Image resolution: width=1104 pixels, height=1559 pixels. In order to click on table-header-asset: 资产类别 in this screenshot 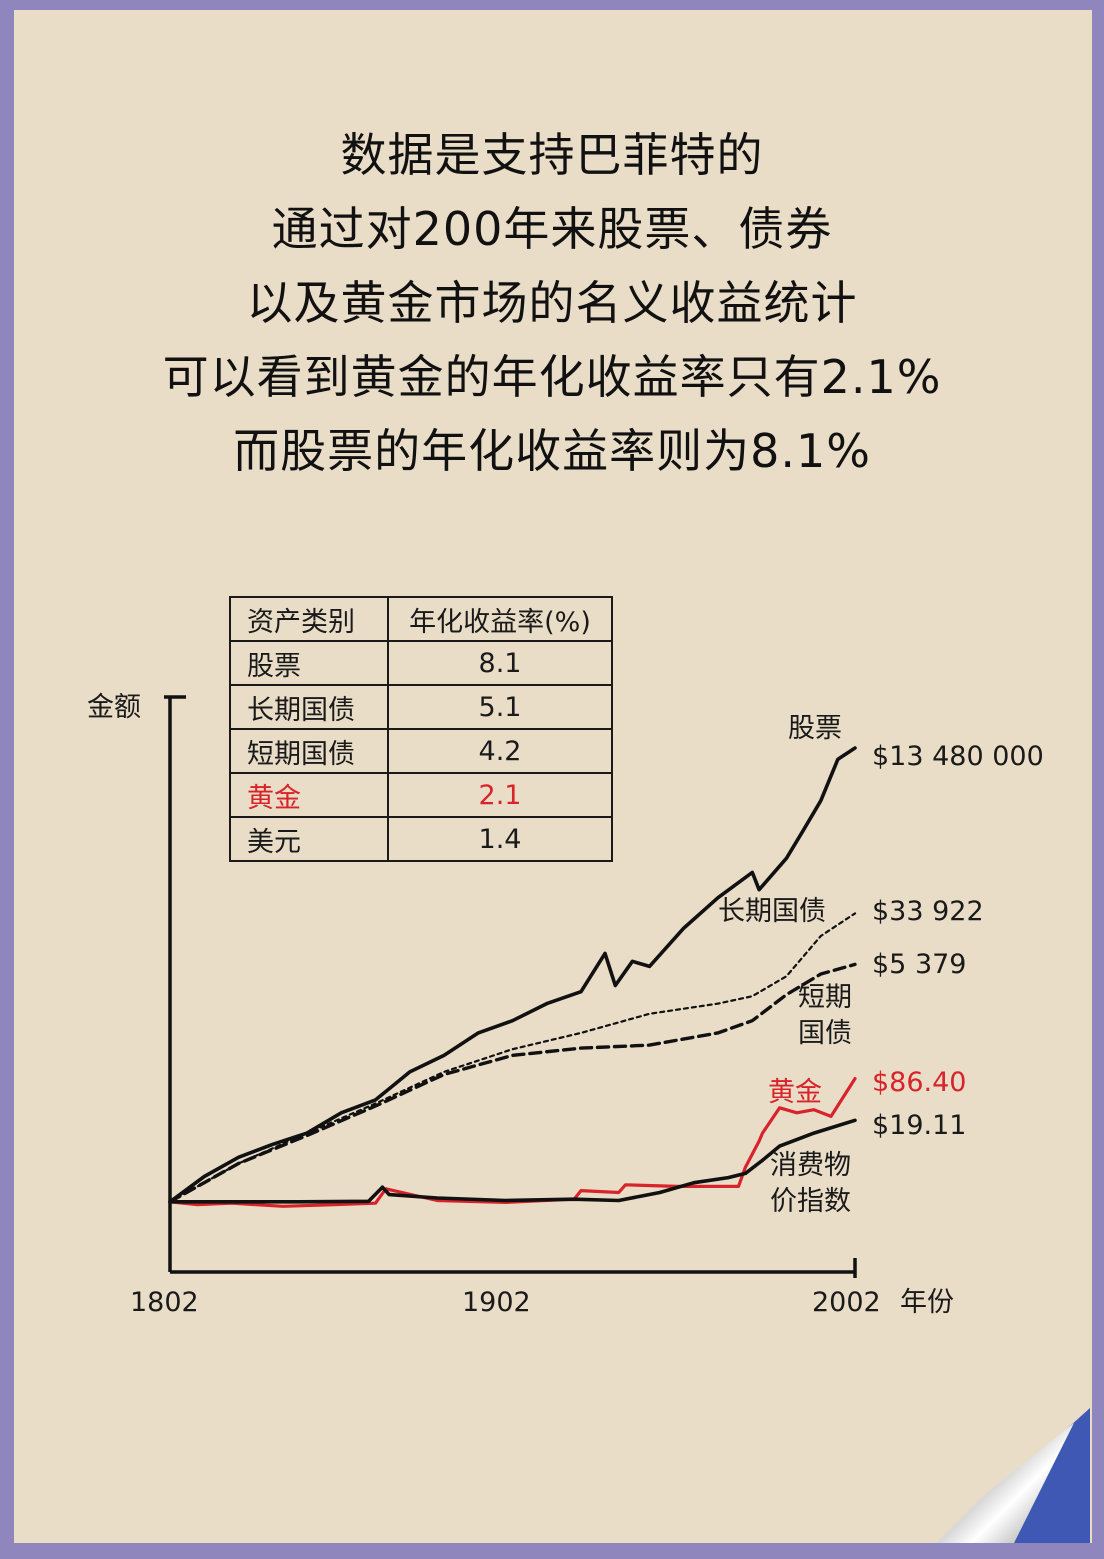, I will do `click(309, 619)`.